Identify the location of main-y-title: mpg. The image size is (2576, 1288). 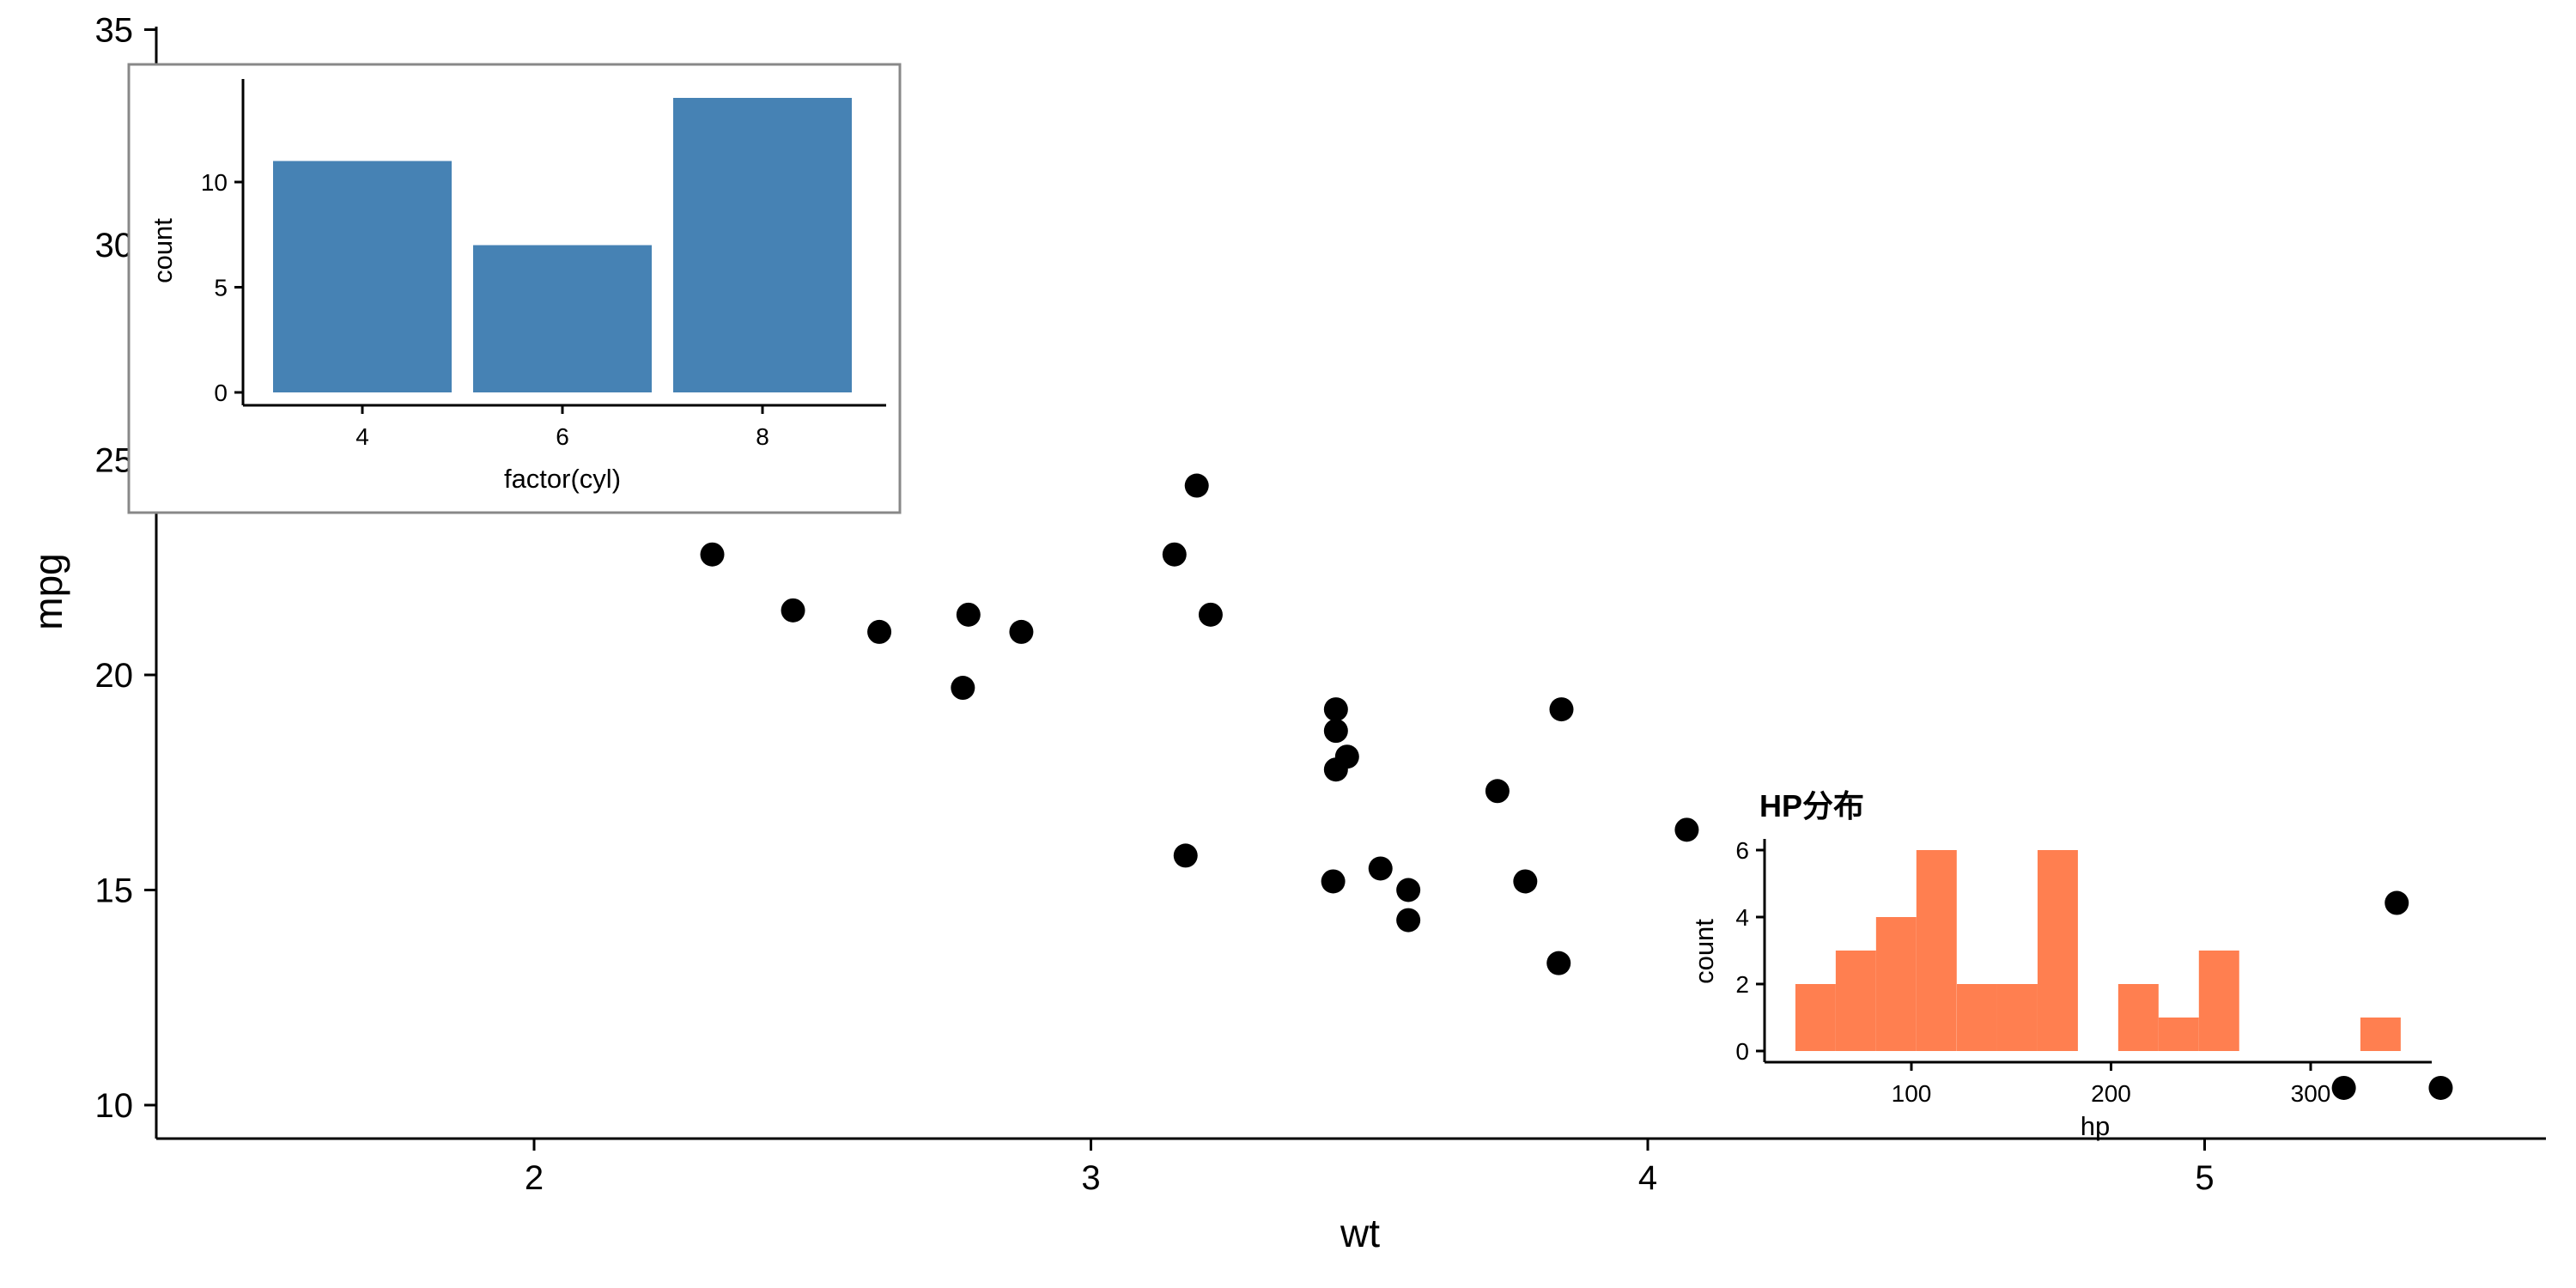
(48, 591).